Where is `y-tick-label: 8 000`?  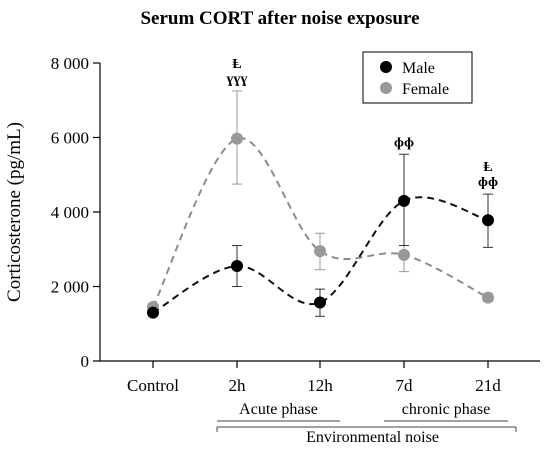 y-tick-label: 8 000 is located at coordinates (70, 63).